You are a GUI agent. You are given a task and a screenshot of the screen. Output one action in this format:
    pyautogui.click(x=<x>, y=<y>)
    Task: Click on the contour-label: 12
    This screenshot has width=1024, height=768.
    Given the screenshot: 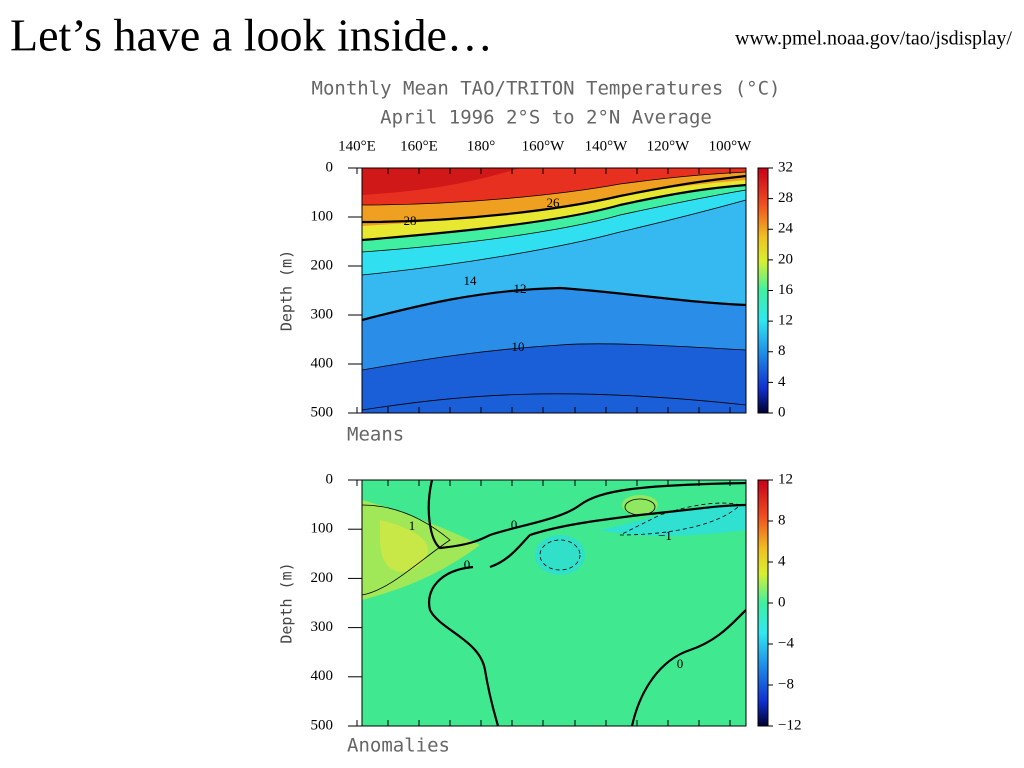 What is the action you would take?
    pyautogui.click(x=520, y=288)
    